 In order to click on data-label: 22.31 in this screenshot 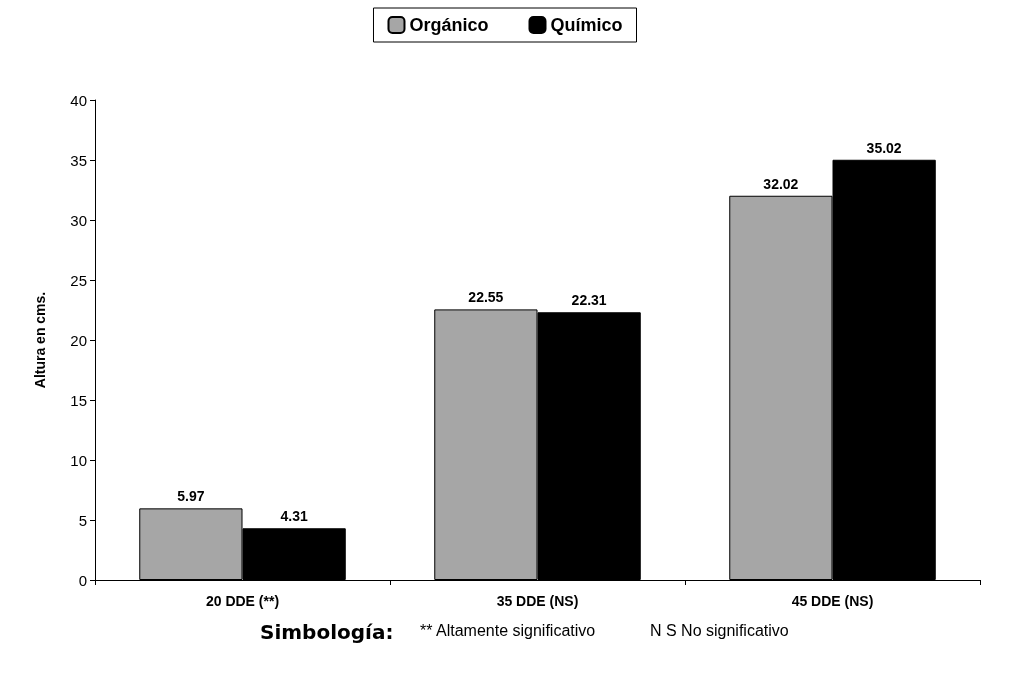, I will do `click(589, 300)`.